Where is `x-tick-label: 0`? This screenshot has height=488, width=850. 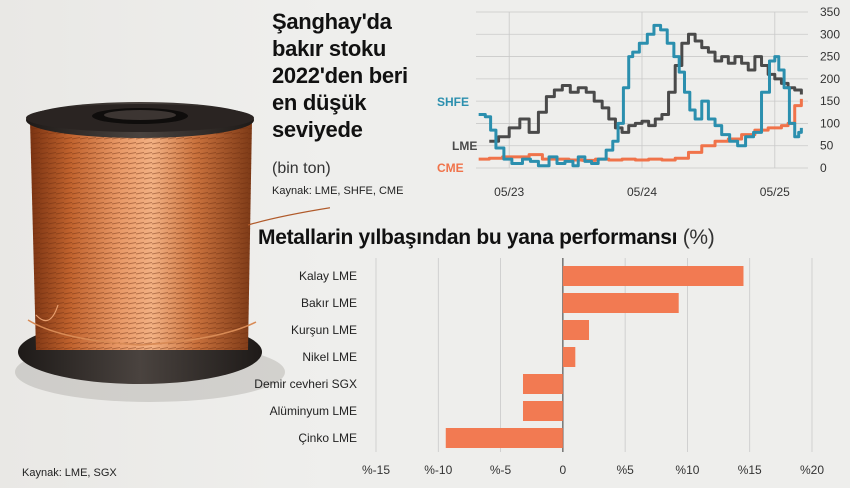 x-tick-label: 0 is located at coordinates (563, 470).